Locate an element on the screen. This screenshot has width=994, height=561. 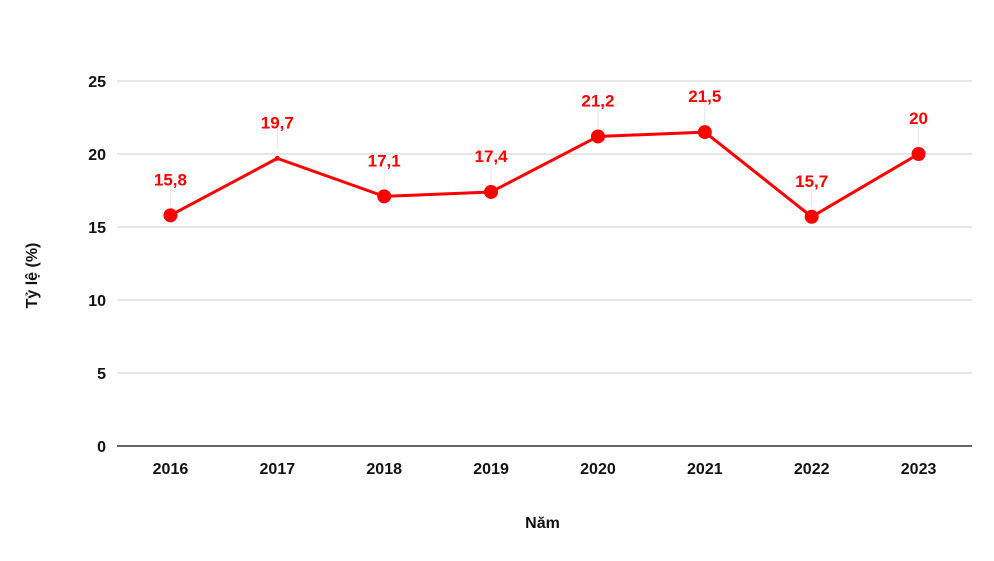
y-tick-label: 20 is located at coordinates (97, 155).